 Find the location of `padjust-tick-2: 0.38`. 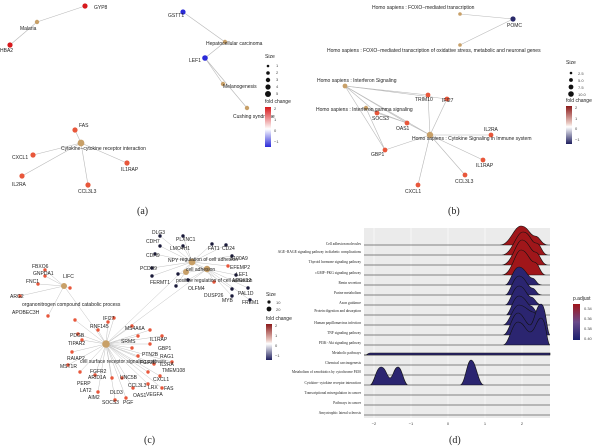

padjust-tick-2: 0.38 is located at coordinates (588, 328).